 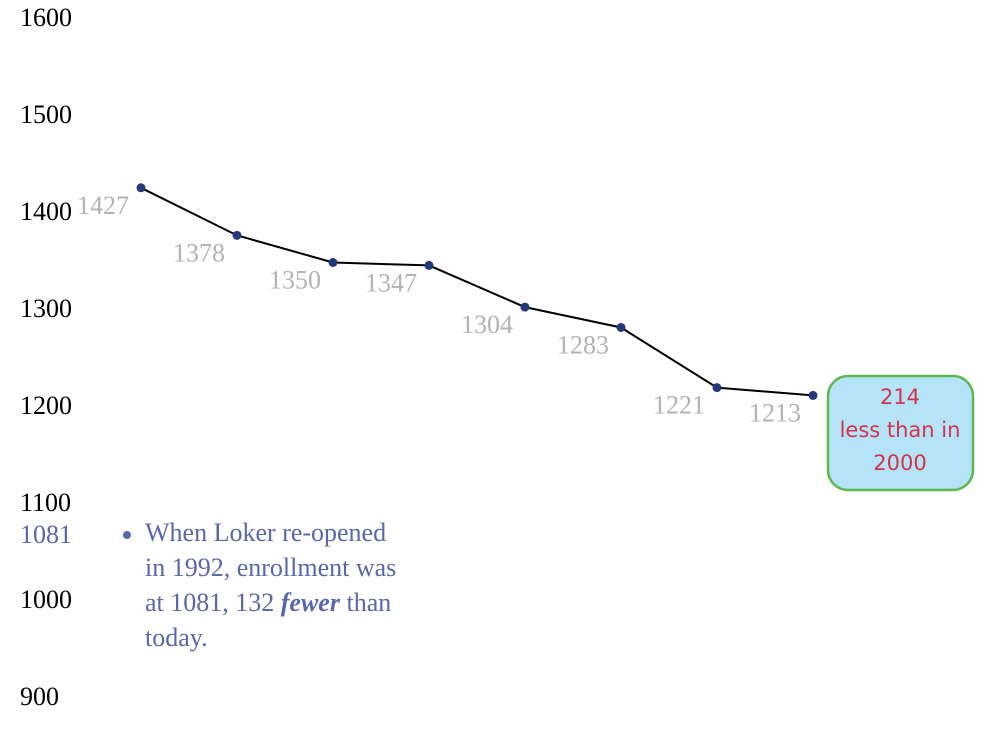 I want to click on note-part: at 1081, 132, so click(x=209, y=602).